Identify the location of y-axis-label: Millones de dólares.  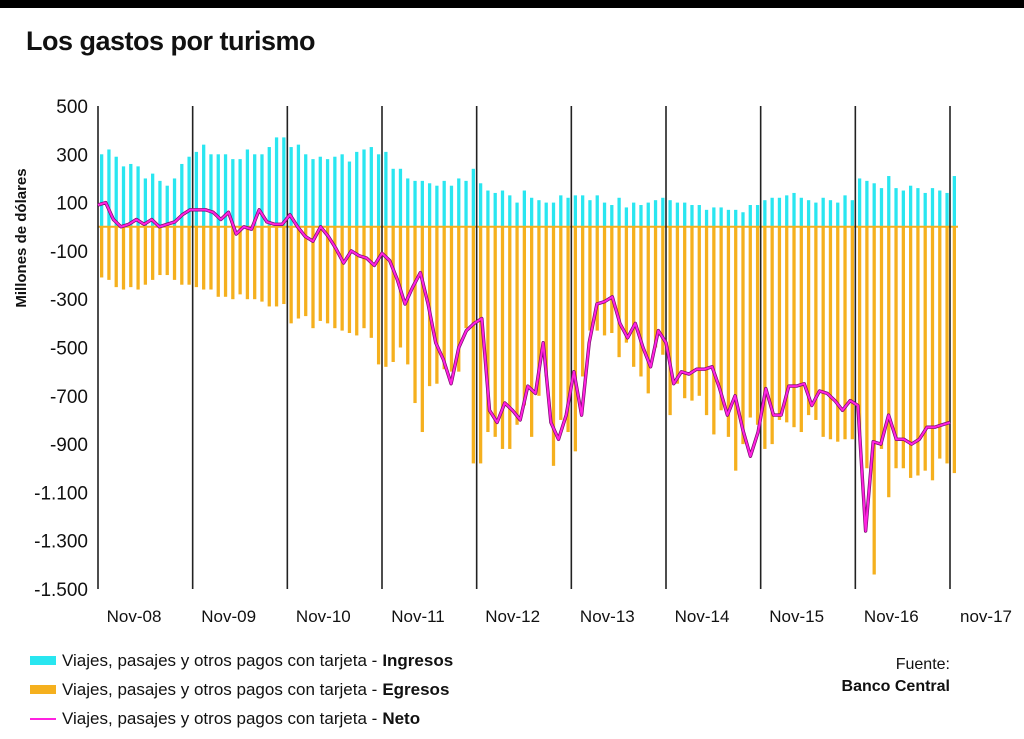
(21, 237).